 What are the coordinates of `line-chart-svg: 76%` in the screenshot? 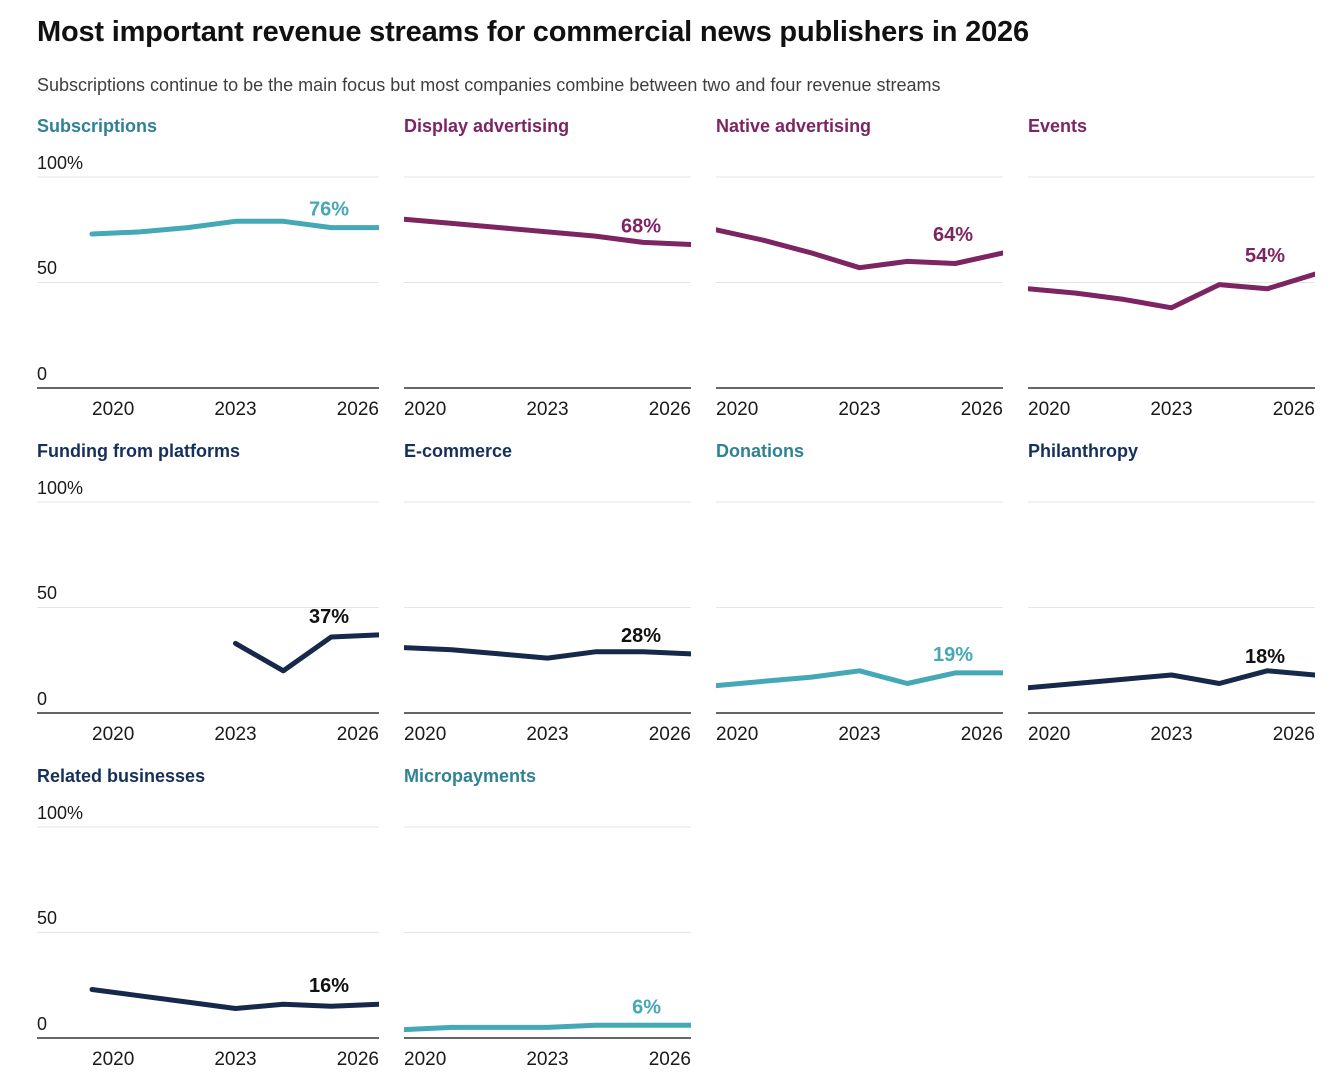 It's located at (208, 282).